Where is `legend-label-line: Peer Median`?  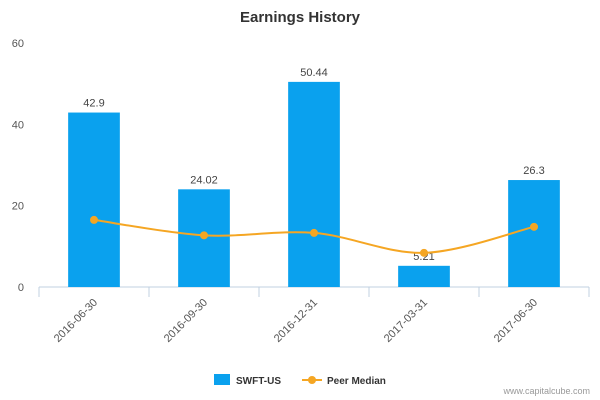 legend-label-line: Peer Median is located at coordinates (356, 381).